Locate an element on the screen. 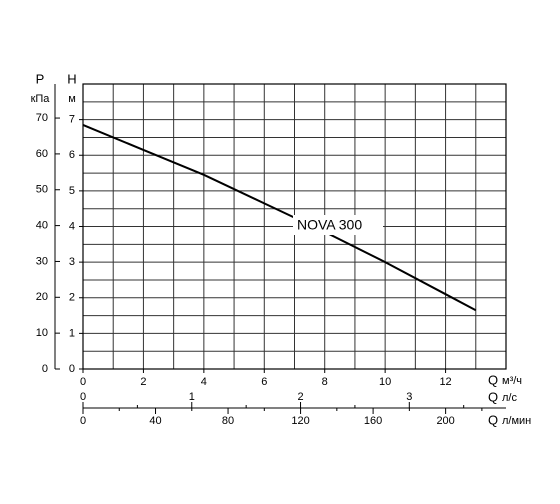 The width and height of the screenshot is (560, 504). x-tick-label: 6 is located at coordinates (264, 382).